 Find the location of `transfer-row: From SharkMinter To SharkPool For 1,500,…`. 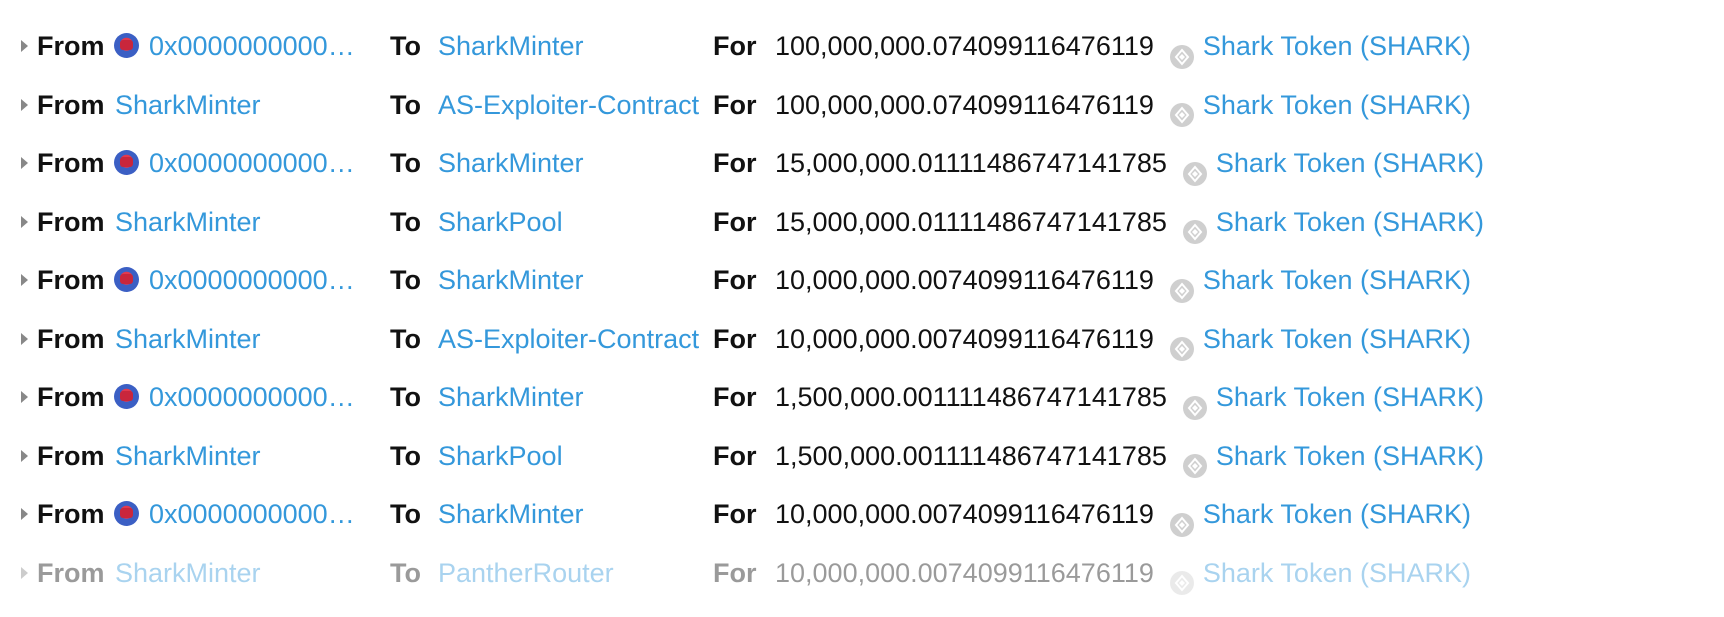

transfer-row: From SharkMinter To SharkPool For 1,500,… is located at coordinates (862, 456).